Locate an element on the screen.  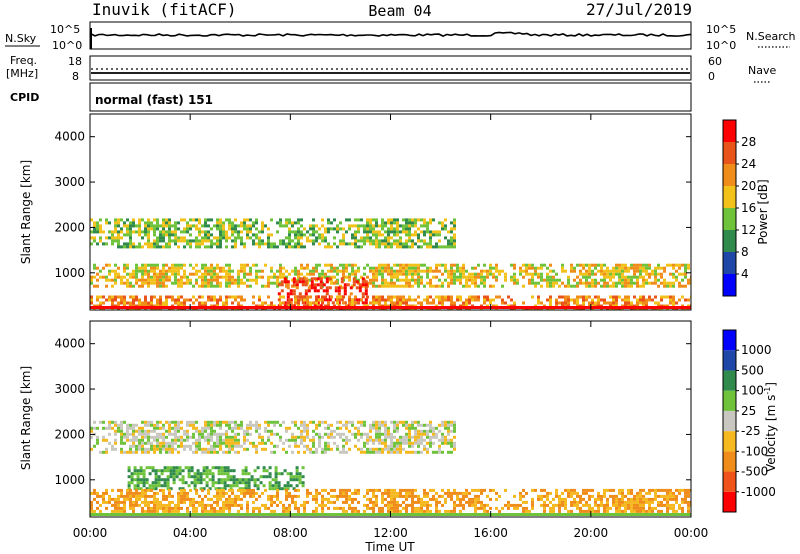
velocity-colorbar-swatch is located at coordinates (729, 360).